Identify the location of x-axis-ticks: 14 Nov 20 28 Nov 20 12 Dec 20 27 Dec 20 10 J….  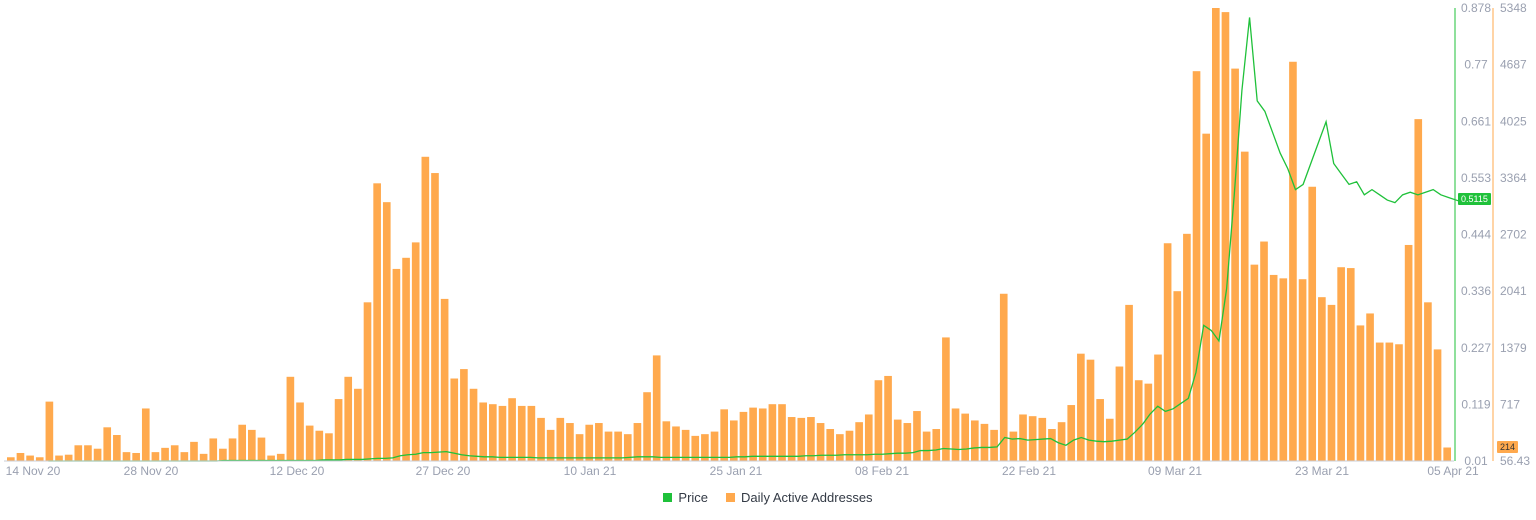
(742, 471).